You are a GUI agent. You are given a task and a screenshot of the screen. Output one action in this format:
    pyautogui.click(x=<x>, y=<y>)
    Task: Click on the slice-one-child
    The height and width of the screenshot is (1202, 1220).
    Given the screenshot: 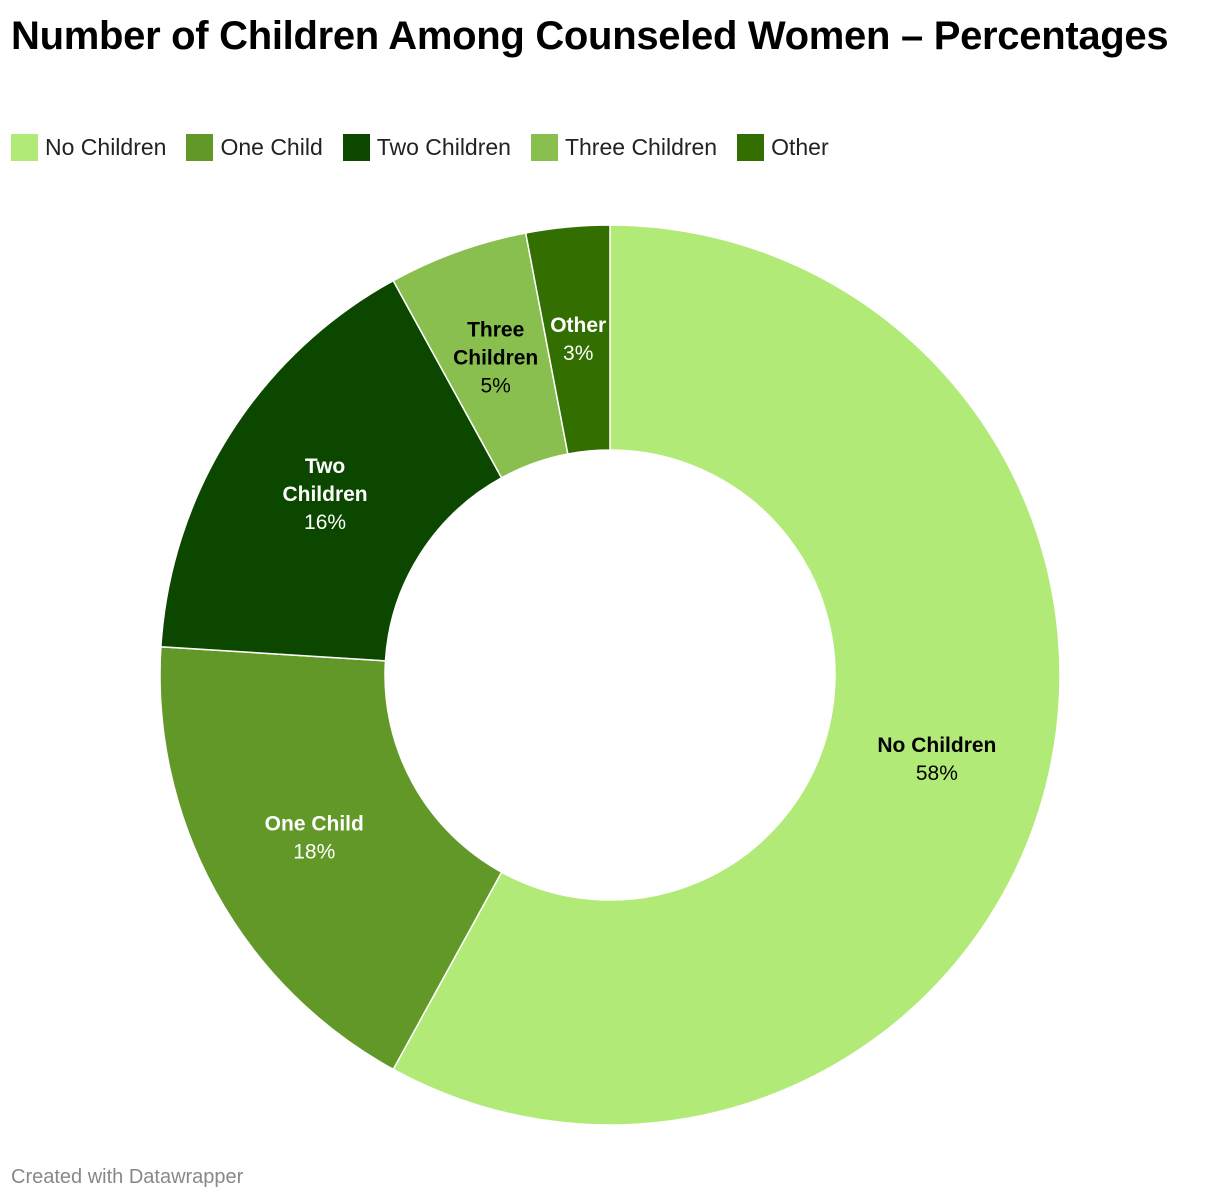 What is the action you would take?
    pyautogui.click(x=331, y=858)
    